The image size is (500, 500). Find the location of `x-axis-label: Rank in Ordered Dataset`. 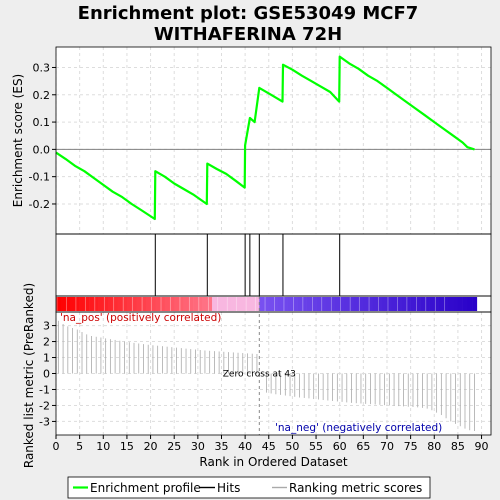

x-axis-label: Rank in Ordered Dataset is located at coordinates (273, 462).